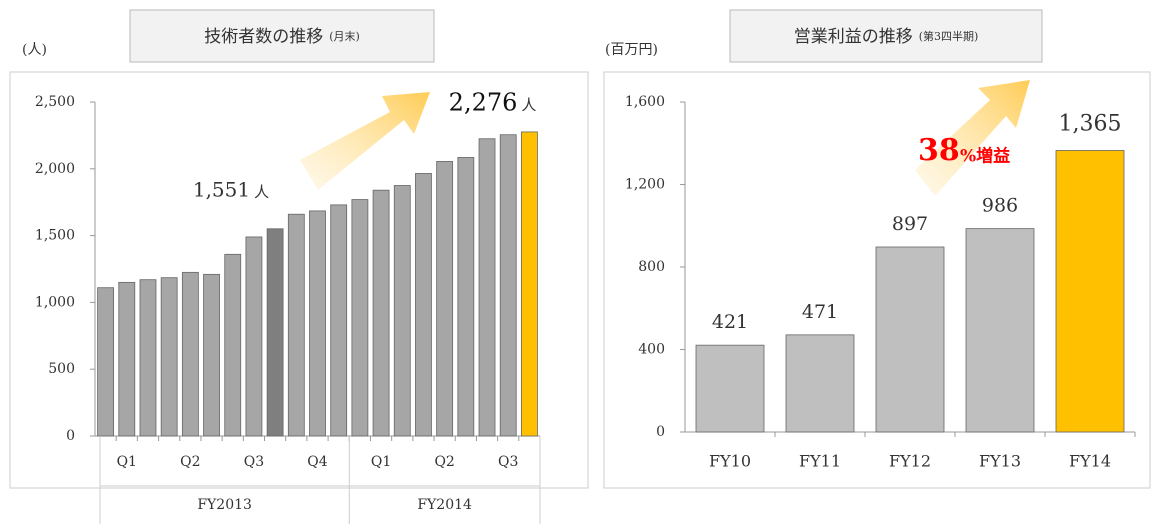 The width and height of the screenshot is (1157, 524). What do you see at coordinates (949, 36) in the screenshot?
I see `subtitle: (第3四半期)` at bounding box center [949, 36].